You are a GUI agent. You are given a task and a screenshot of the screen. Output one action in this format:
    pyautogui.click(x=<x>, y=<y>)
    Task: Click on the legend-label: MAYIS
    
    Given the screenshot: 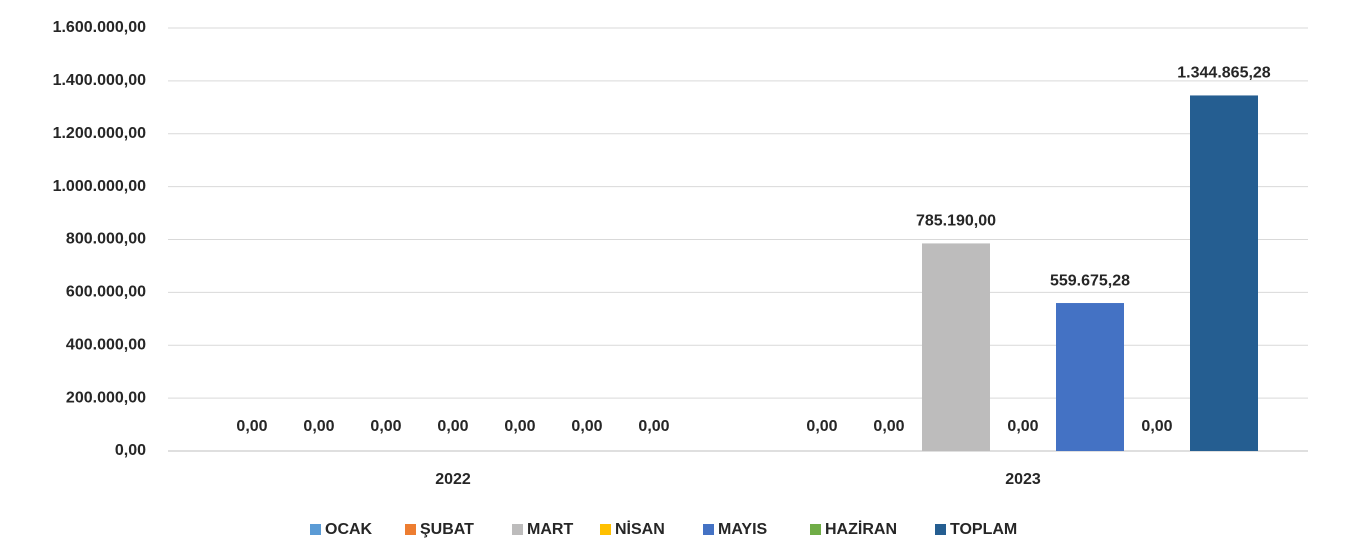 What is the action you would take?
    pyautogui.click(x=743, y=529)
    